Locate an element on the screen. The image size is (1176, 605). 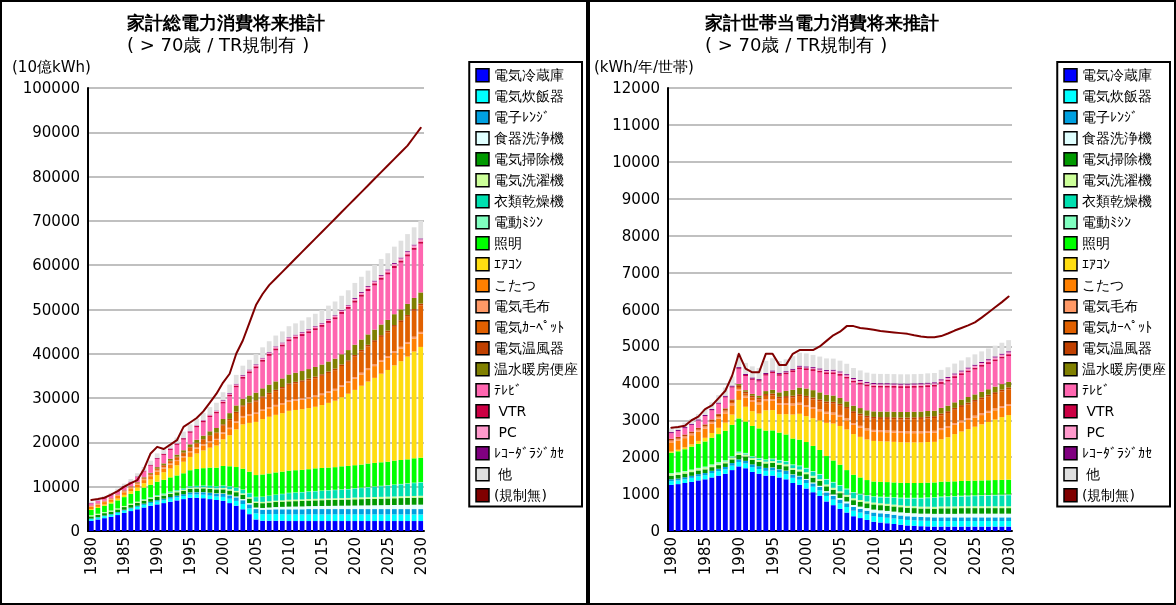
y-tick-label: 4000 is located at coordinates (640, 383).